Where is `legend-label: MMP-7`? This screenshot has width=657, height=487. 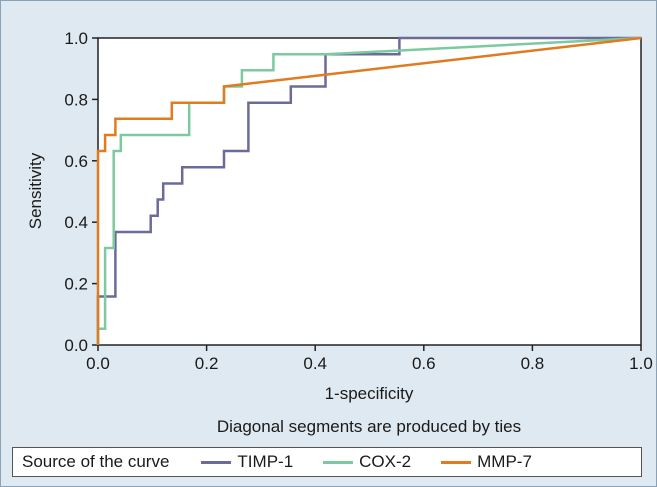 legend-label: MMP-7 is located at coordinates (504, 461).